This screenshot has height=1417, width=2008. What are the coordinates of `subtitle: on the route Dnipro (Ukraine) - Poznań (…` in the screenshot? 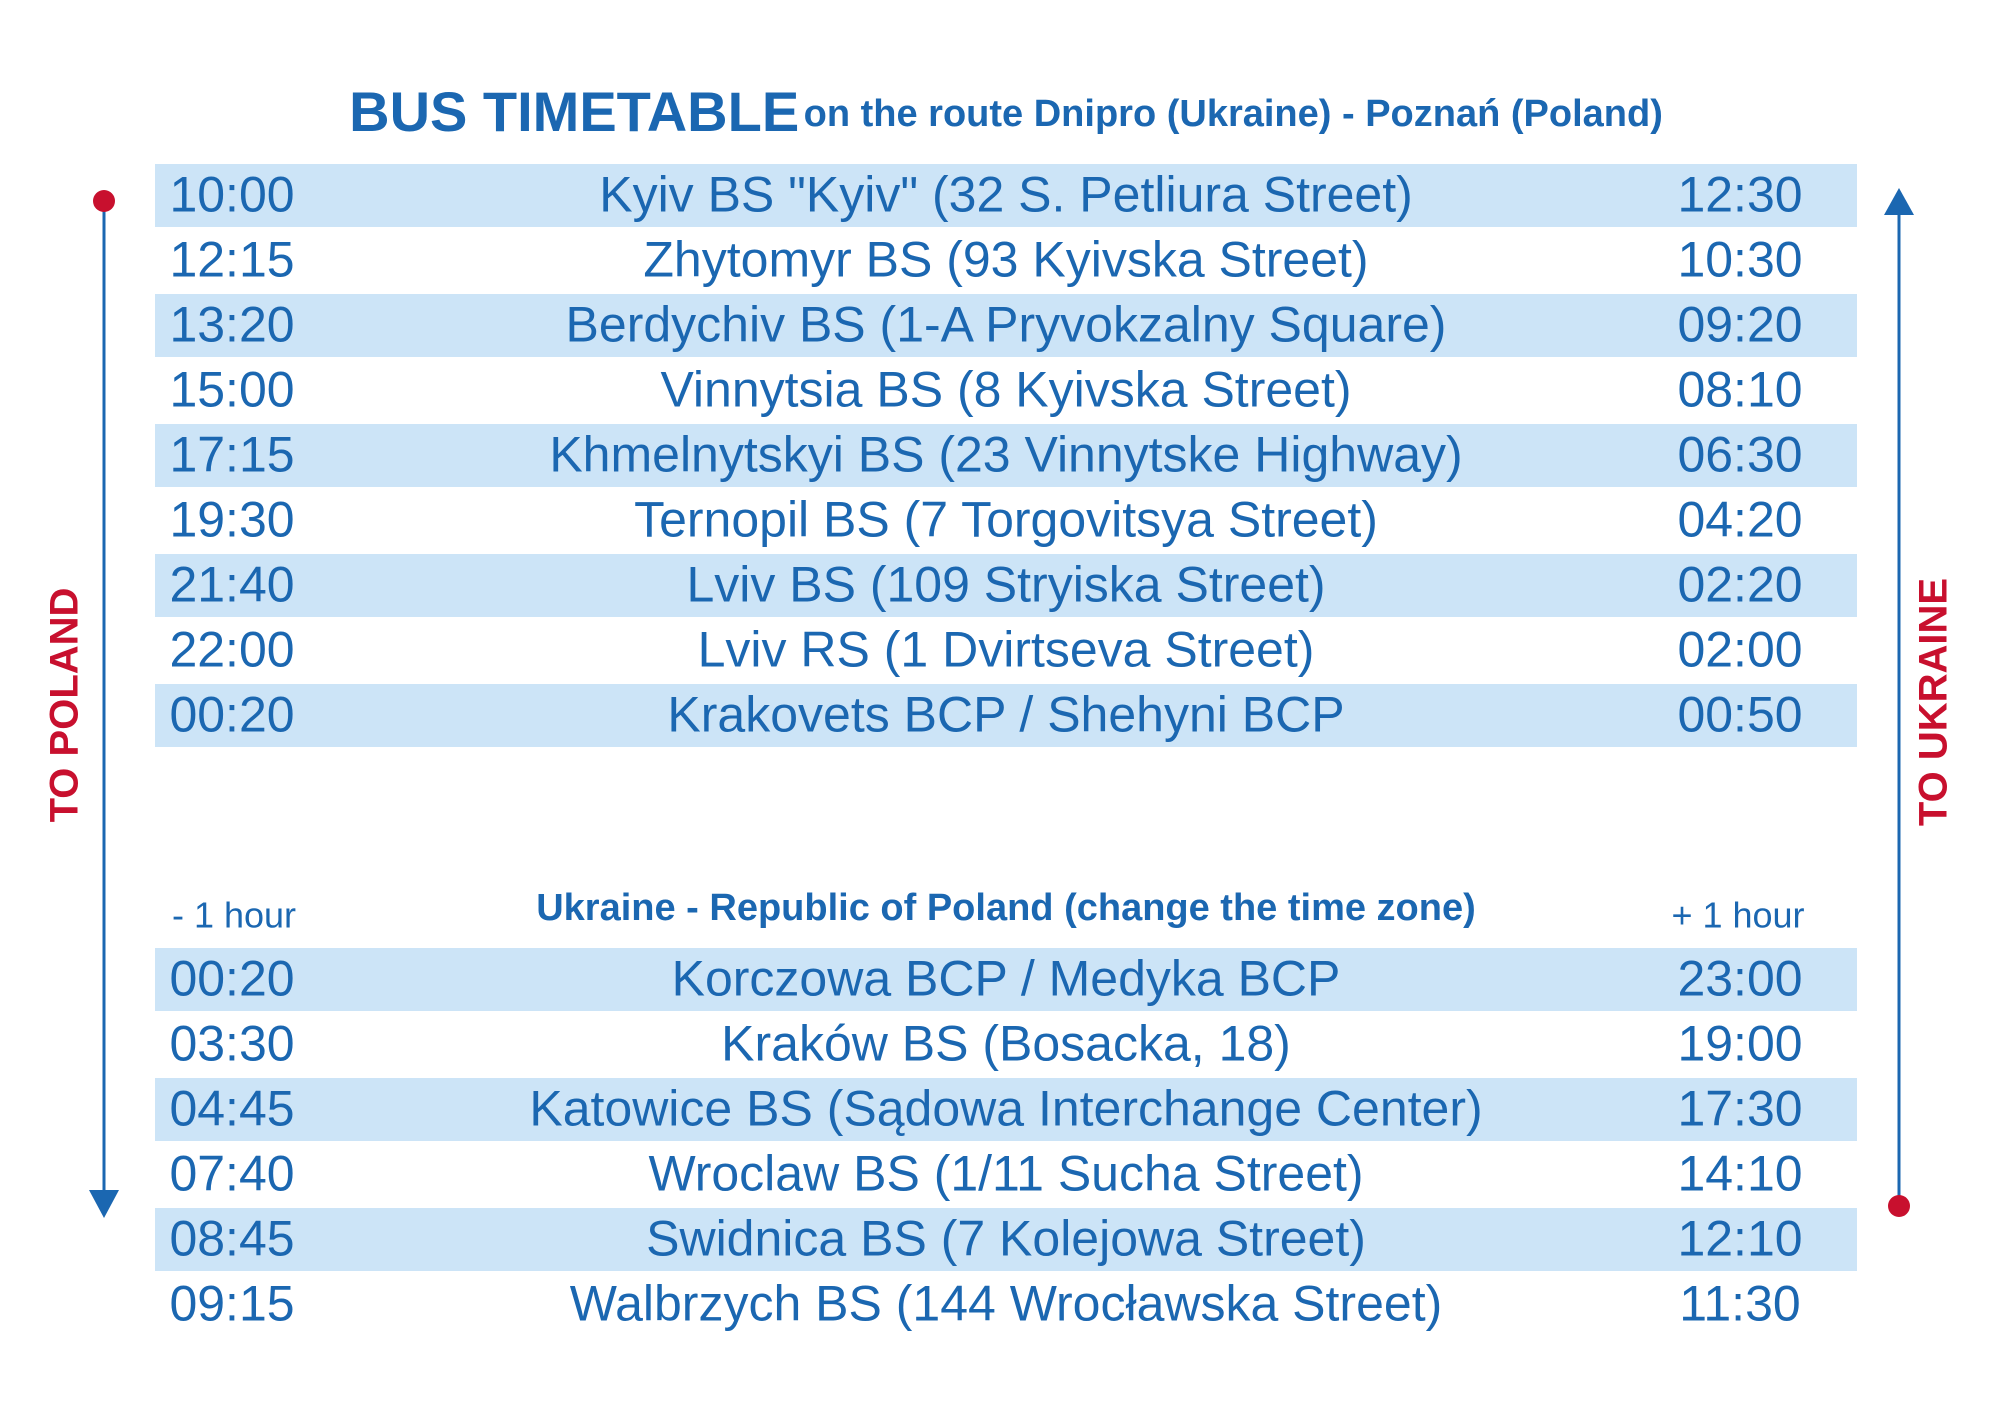 It's located at (1233, 114).